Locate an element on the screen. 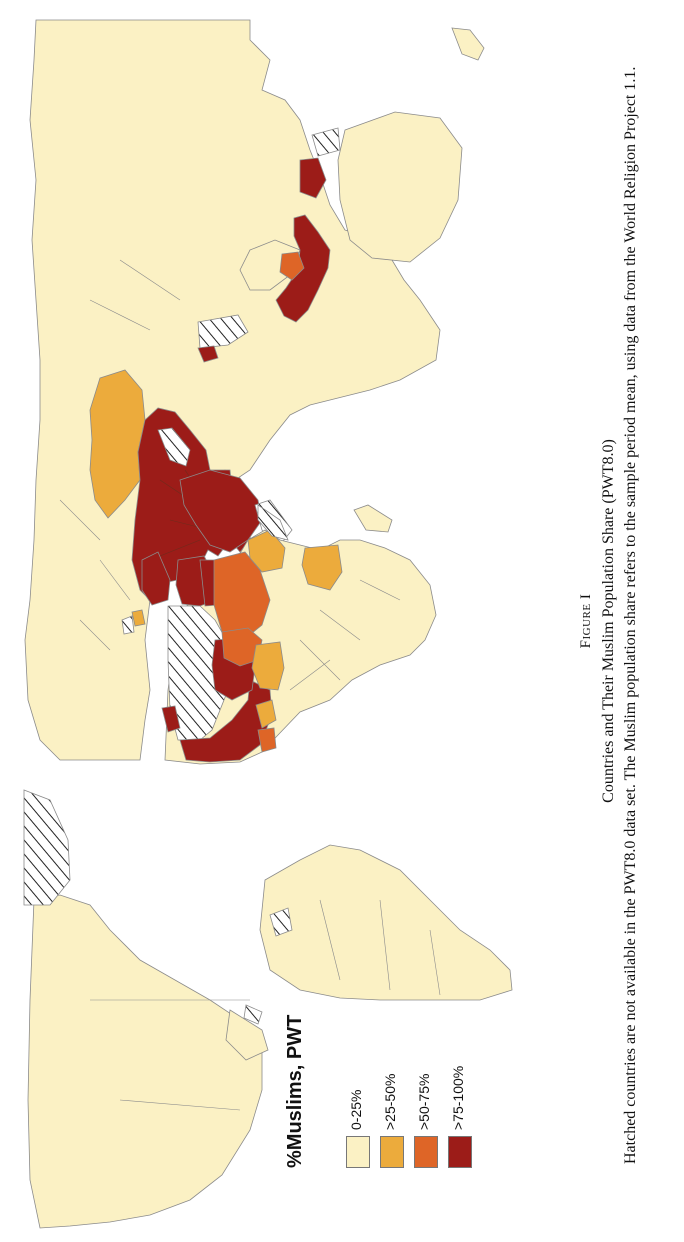  central-america is located at coordinates (247, 1035).